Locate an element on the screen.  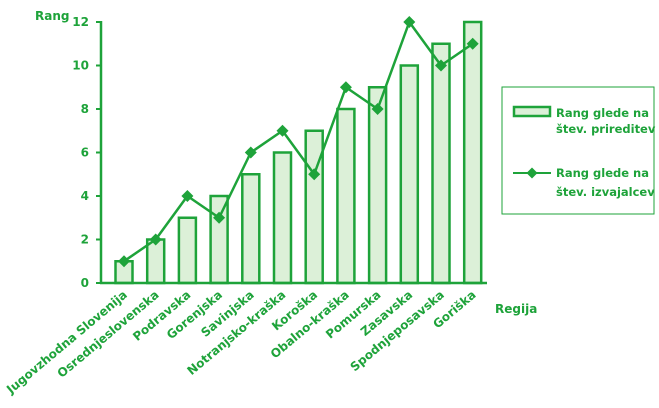
legend-line-label: Rang glede na štev. izvajalcev is located at coordinates (605, 182).